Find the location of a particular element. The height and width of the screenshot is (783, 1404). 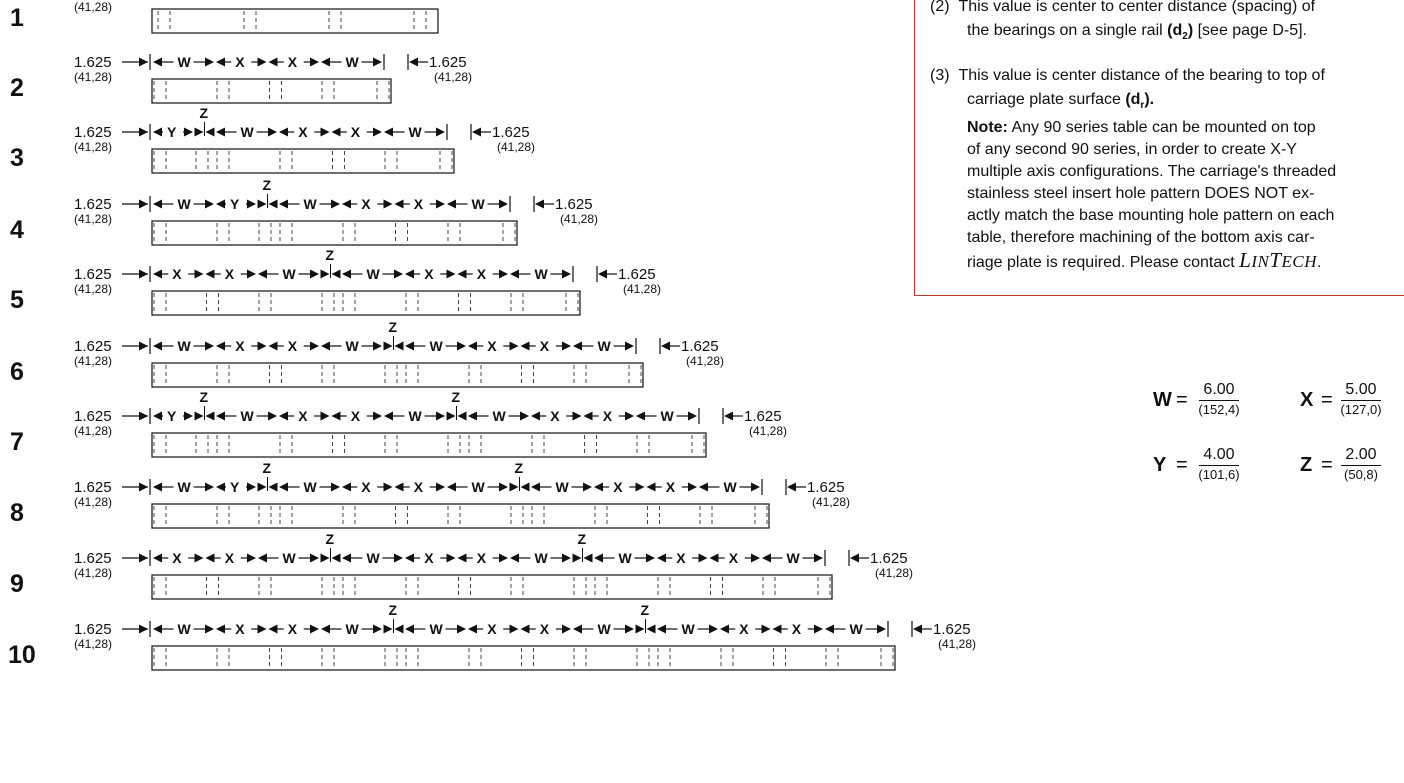

section-y: Y is located at coordinates (236, 204).